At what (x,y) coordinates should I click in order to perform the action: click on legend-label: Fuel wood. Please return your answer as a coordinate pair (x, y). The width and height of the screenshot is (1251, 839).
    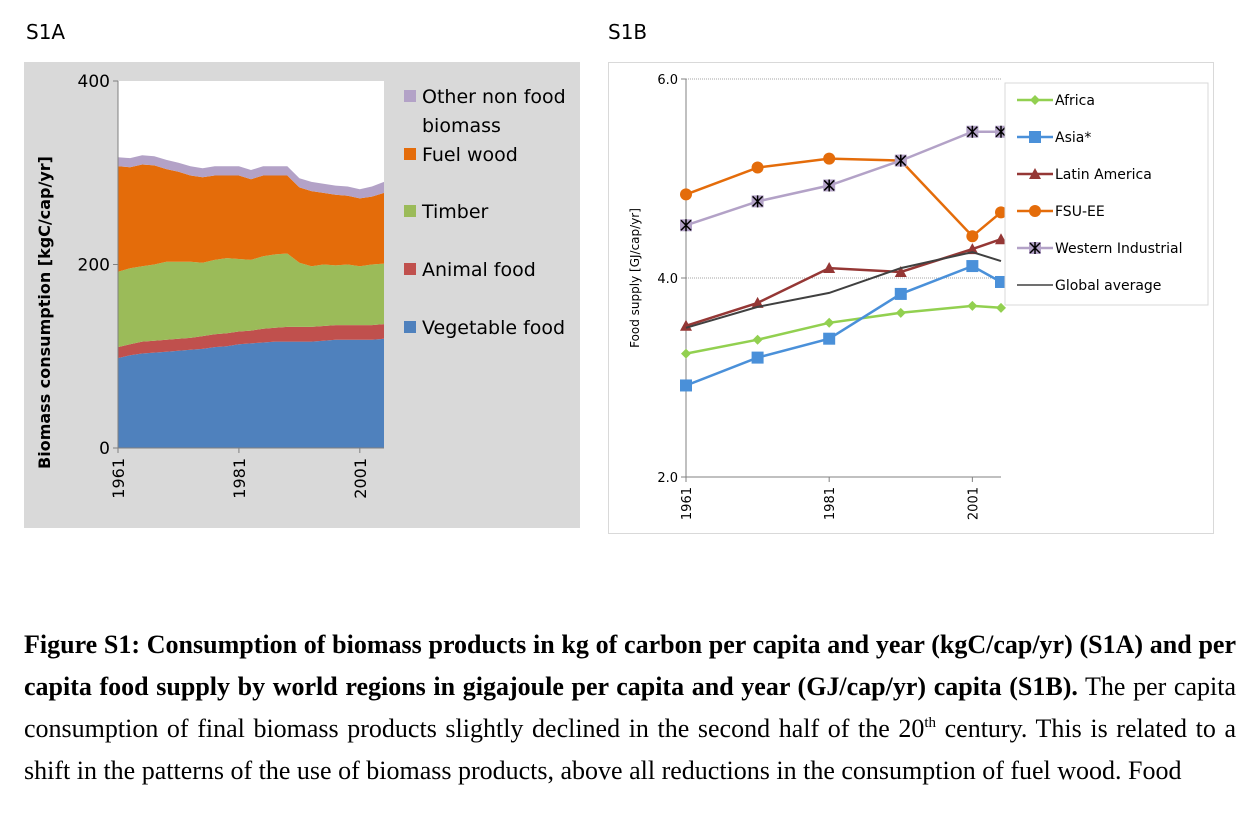
    Looking at the image, I should click on (470, 155).